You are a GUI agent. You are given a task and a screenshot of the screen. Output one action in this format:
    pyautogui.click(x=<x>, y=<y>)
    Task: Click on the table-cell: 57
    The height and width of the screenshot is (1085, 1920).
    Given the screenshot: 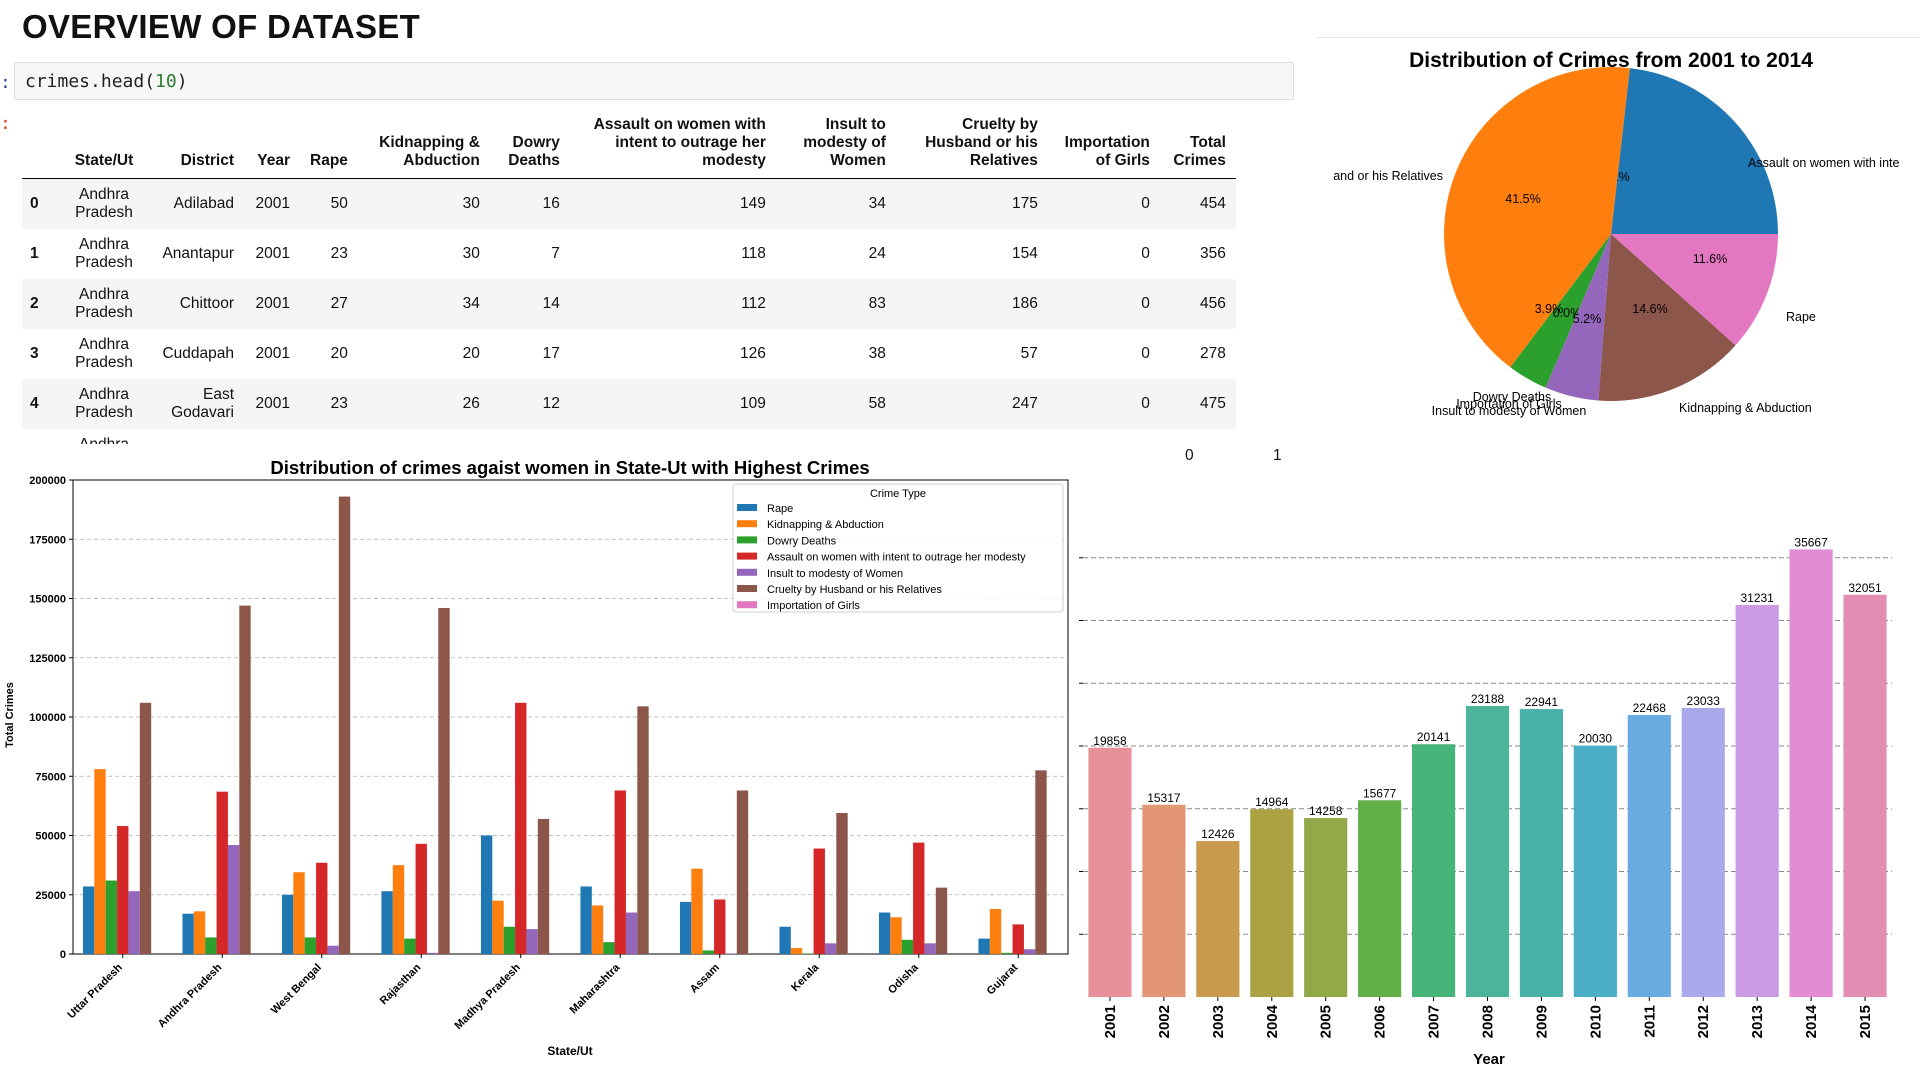 What is the action you would take?
    pyautogui.click(x=972, y=354)
    